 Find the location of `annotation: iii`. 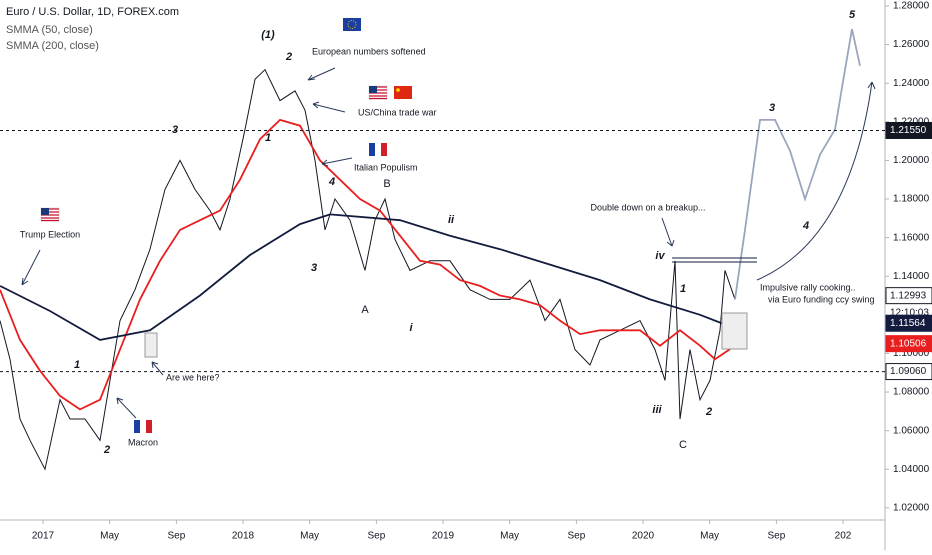

annotation: iii is located at coordinates (657, 410).